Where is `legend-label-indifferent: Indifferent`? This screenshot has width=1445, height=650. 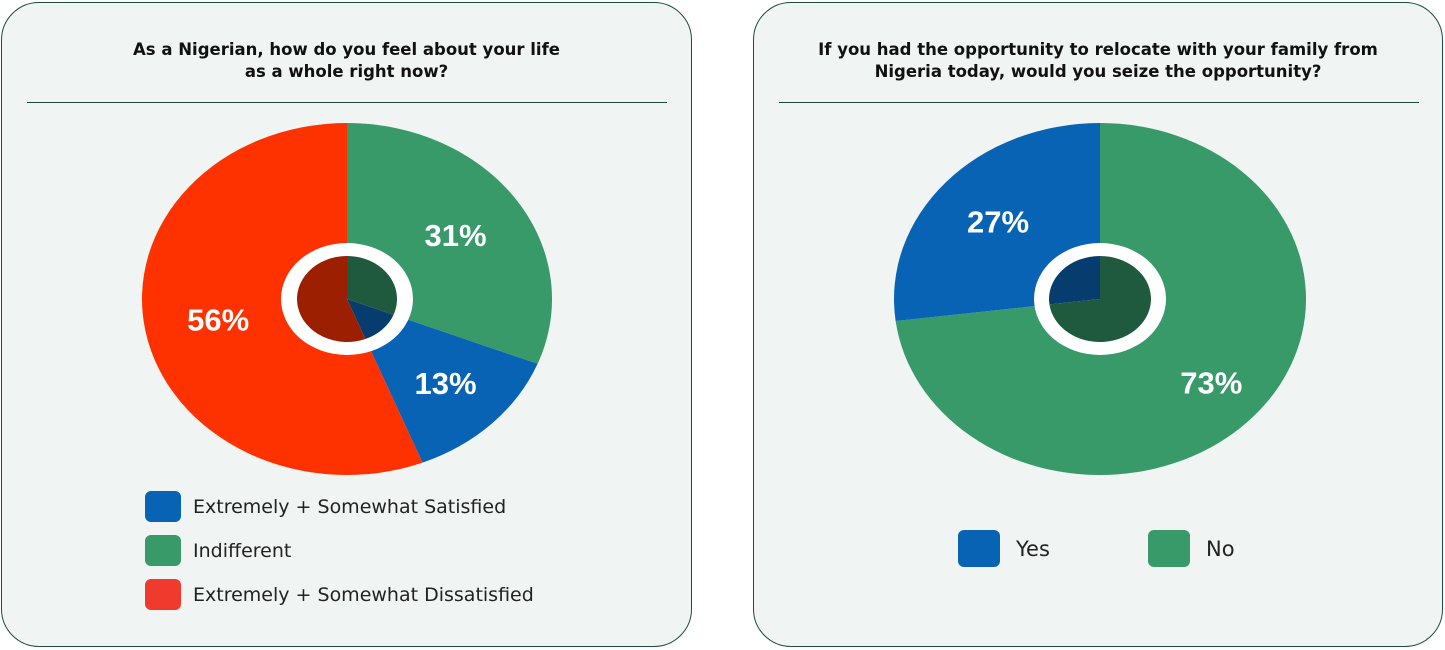
legend-label-indifferent: Indifferent is located at coordinates (242, 550).